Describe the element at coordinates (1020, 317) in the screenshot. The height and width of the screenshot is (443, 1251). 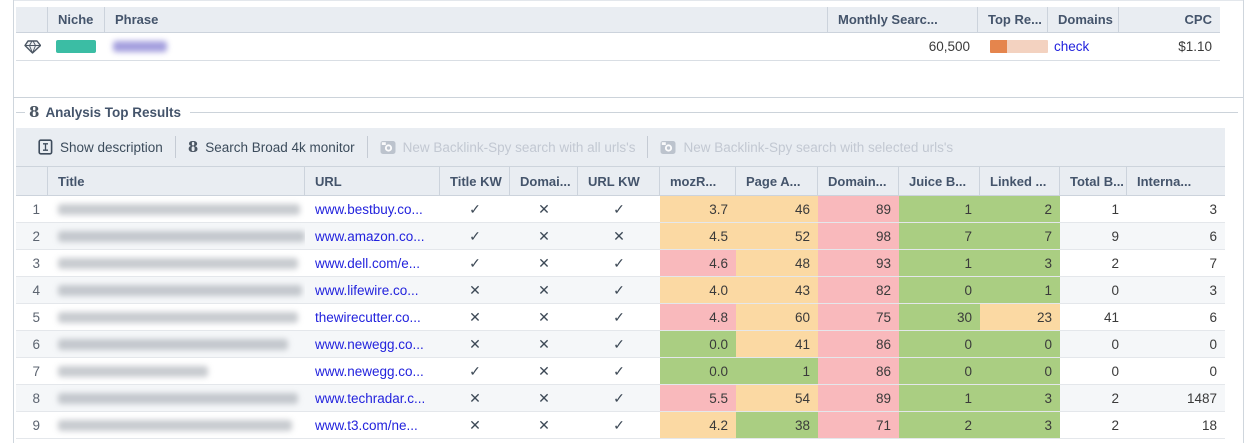
I see `linked-cell: 23` at that location.